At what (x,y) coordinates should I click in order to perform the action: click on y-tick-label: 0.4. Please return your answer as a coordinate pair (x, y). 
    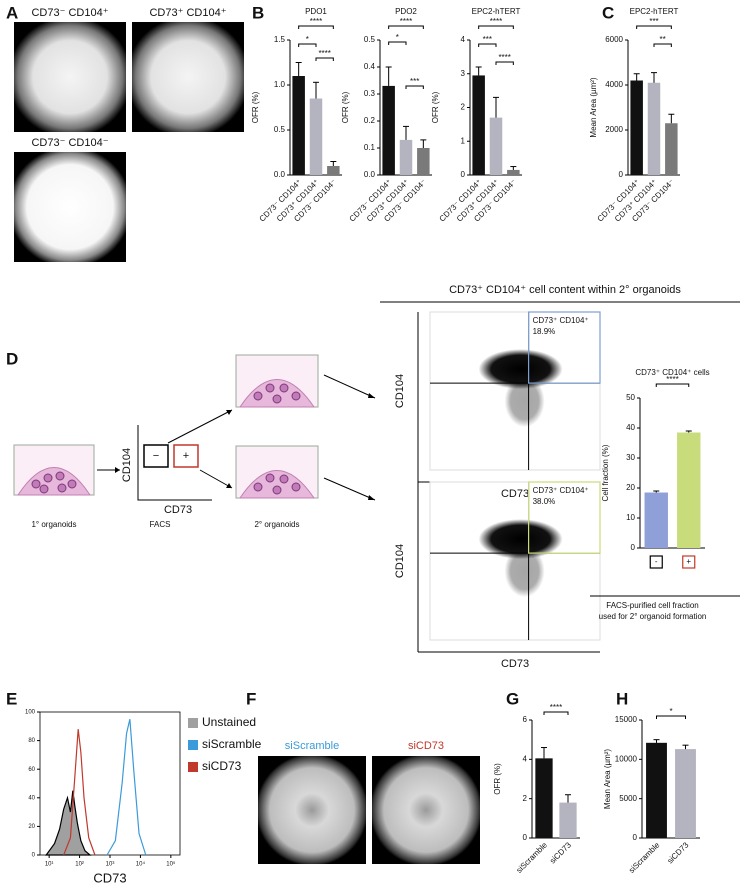
    Looking at the image, I should click on (370, 66).